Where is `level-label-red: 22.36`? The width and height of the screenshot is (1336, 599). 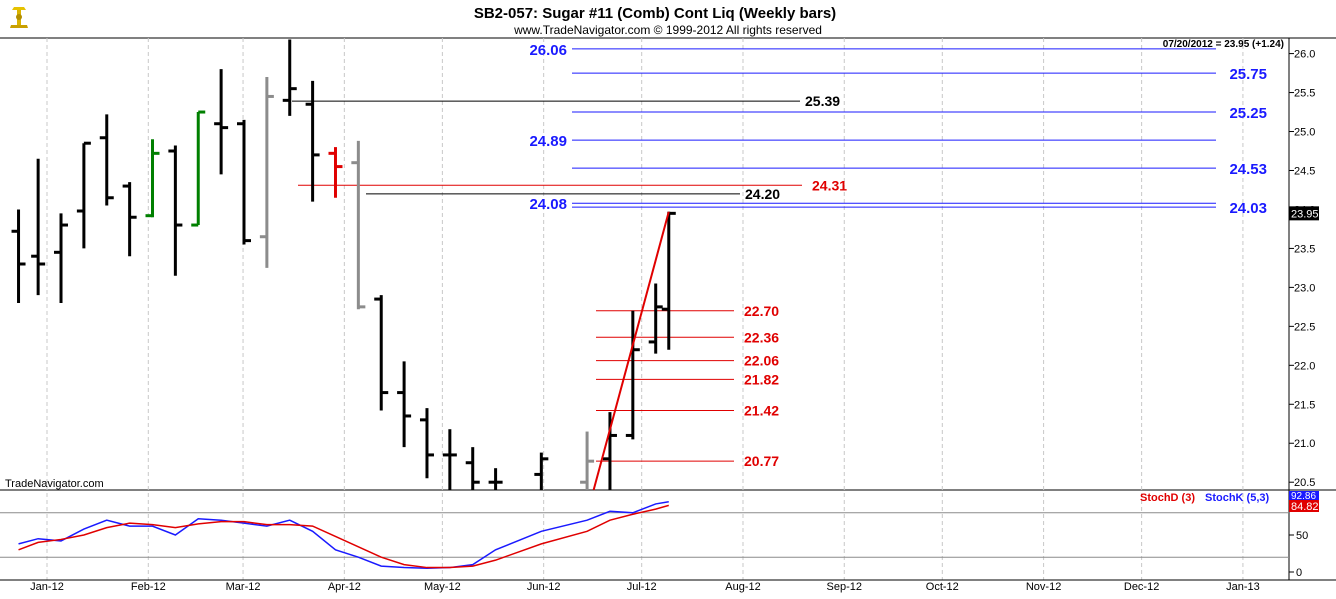
level-label-red: 22.36 is located at coordinates (761, 337).